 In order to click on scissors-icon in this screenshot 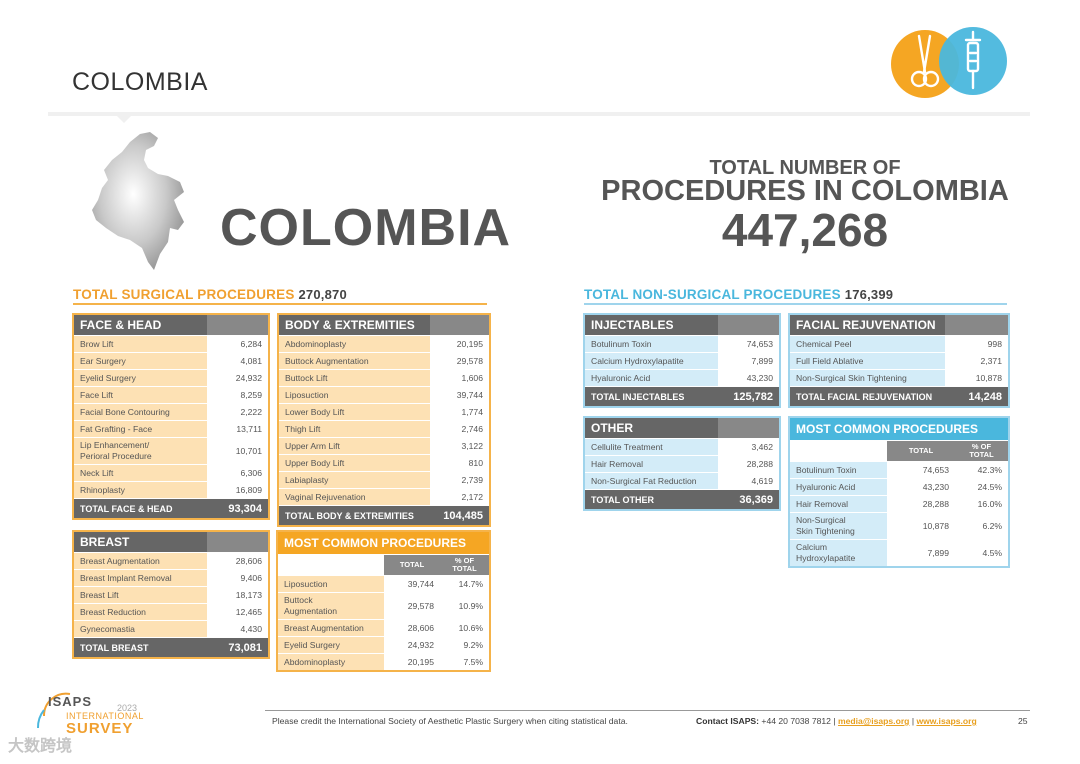, I will do `click(925, 61)`.